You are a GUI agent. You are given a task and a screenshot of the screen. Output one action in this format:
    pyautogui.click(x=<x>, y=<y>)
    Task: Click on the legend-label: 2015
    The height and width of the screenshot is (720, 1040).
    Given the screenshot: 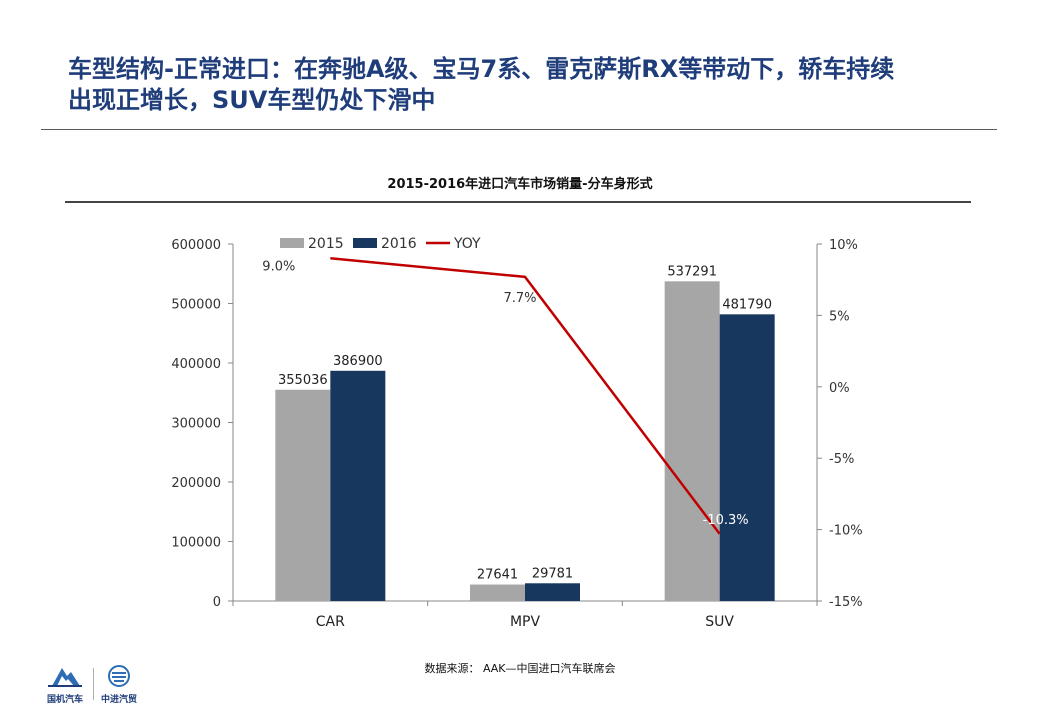 What is the action you would take?
    pyautogui.click(x=326, y=244)
    